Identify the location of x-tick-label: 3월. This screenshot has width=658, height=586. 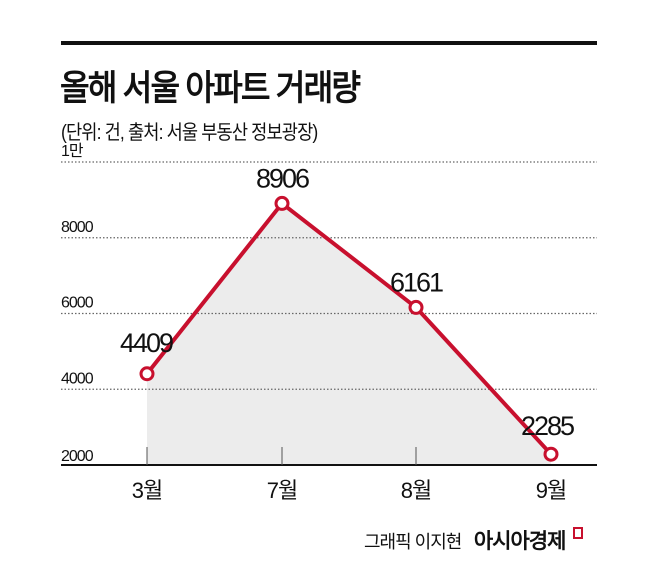
(147, 490).